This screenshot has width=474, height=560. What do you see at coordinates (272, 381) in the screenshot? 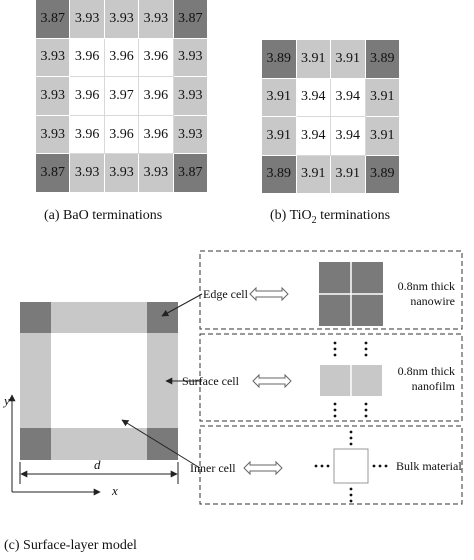
I see `double-arrow-surface` at bounding box center [272, 381].